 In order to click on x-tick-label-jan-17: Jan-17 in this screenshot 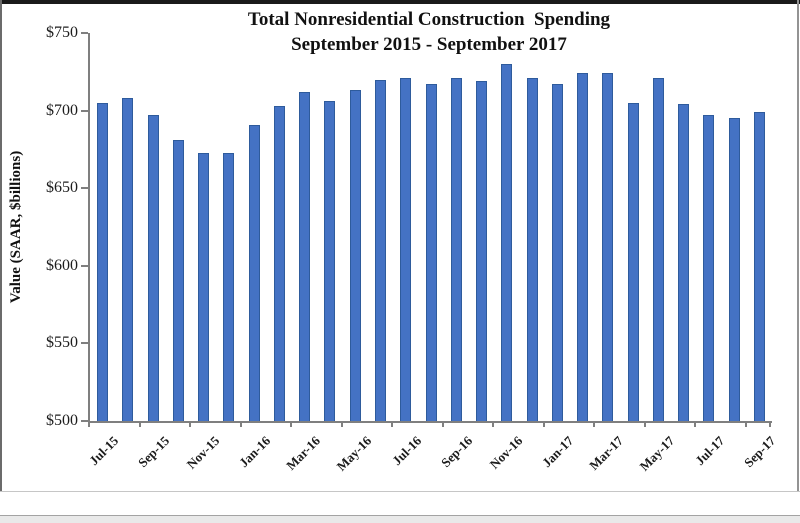, I will do `click(557, 452)`.